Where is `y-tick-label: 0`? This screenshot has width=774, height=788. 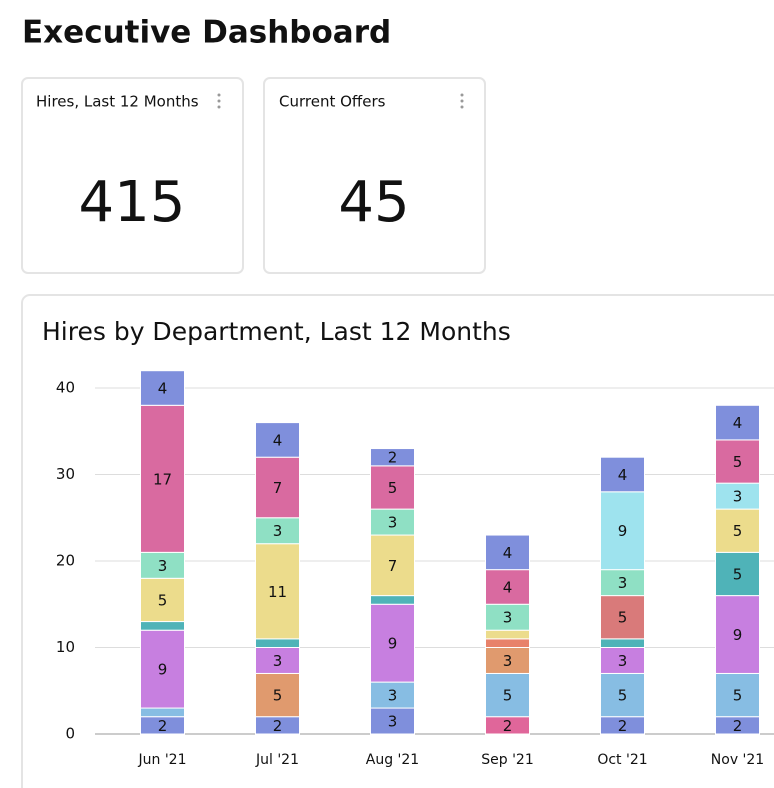
y-tick-label: 0 is located at coordinates (70, 734).